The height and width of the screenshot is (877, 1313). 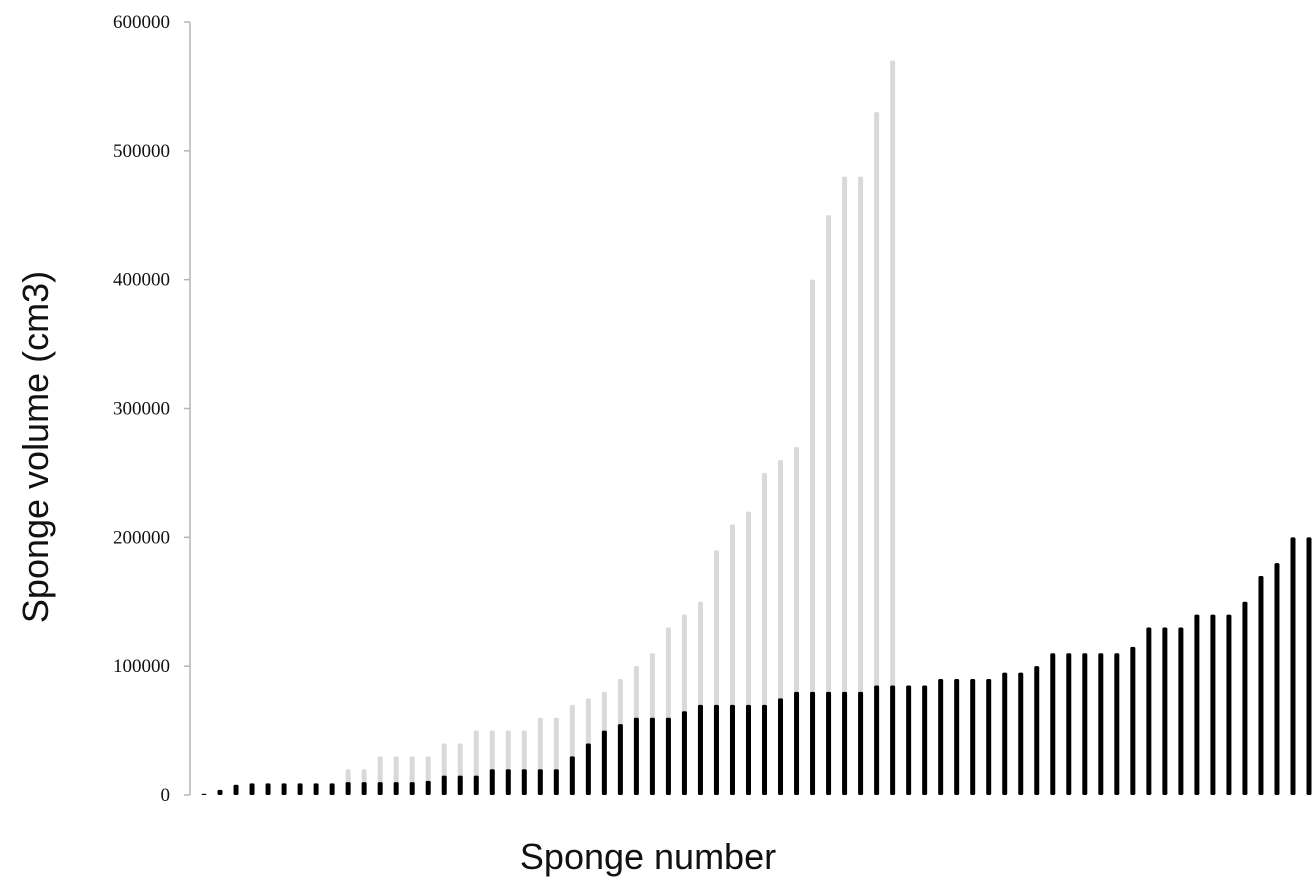 I want to click on y-tick-label: 300000, so click(x=141, y=409).